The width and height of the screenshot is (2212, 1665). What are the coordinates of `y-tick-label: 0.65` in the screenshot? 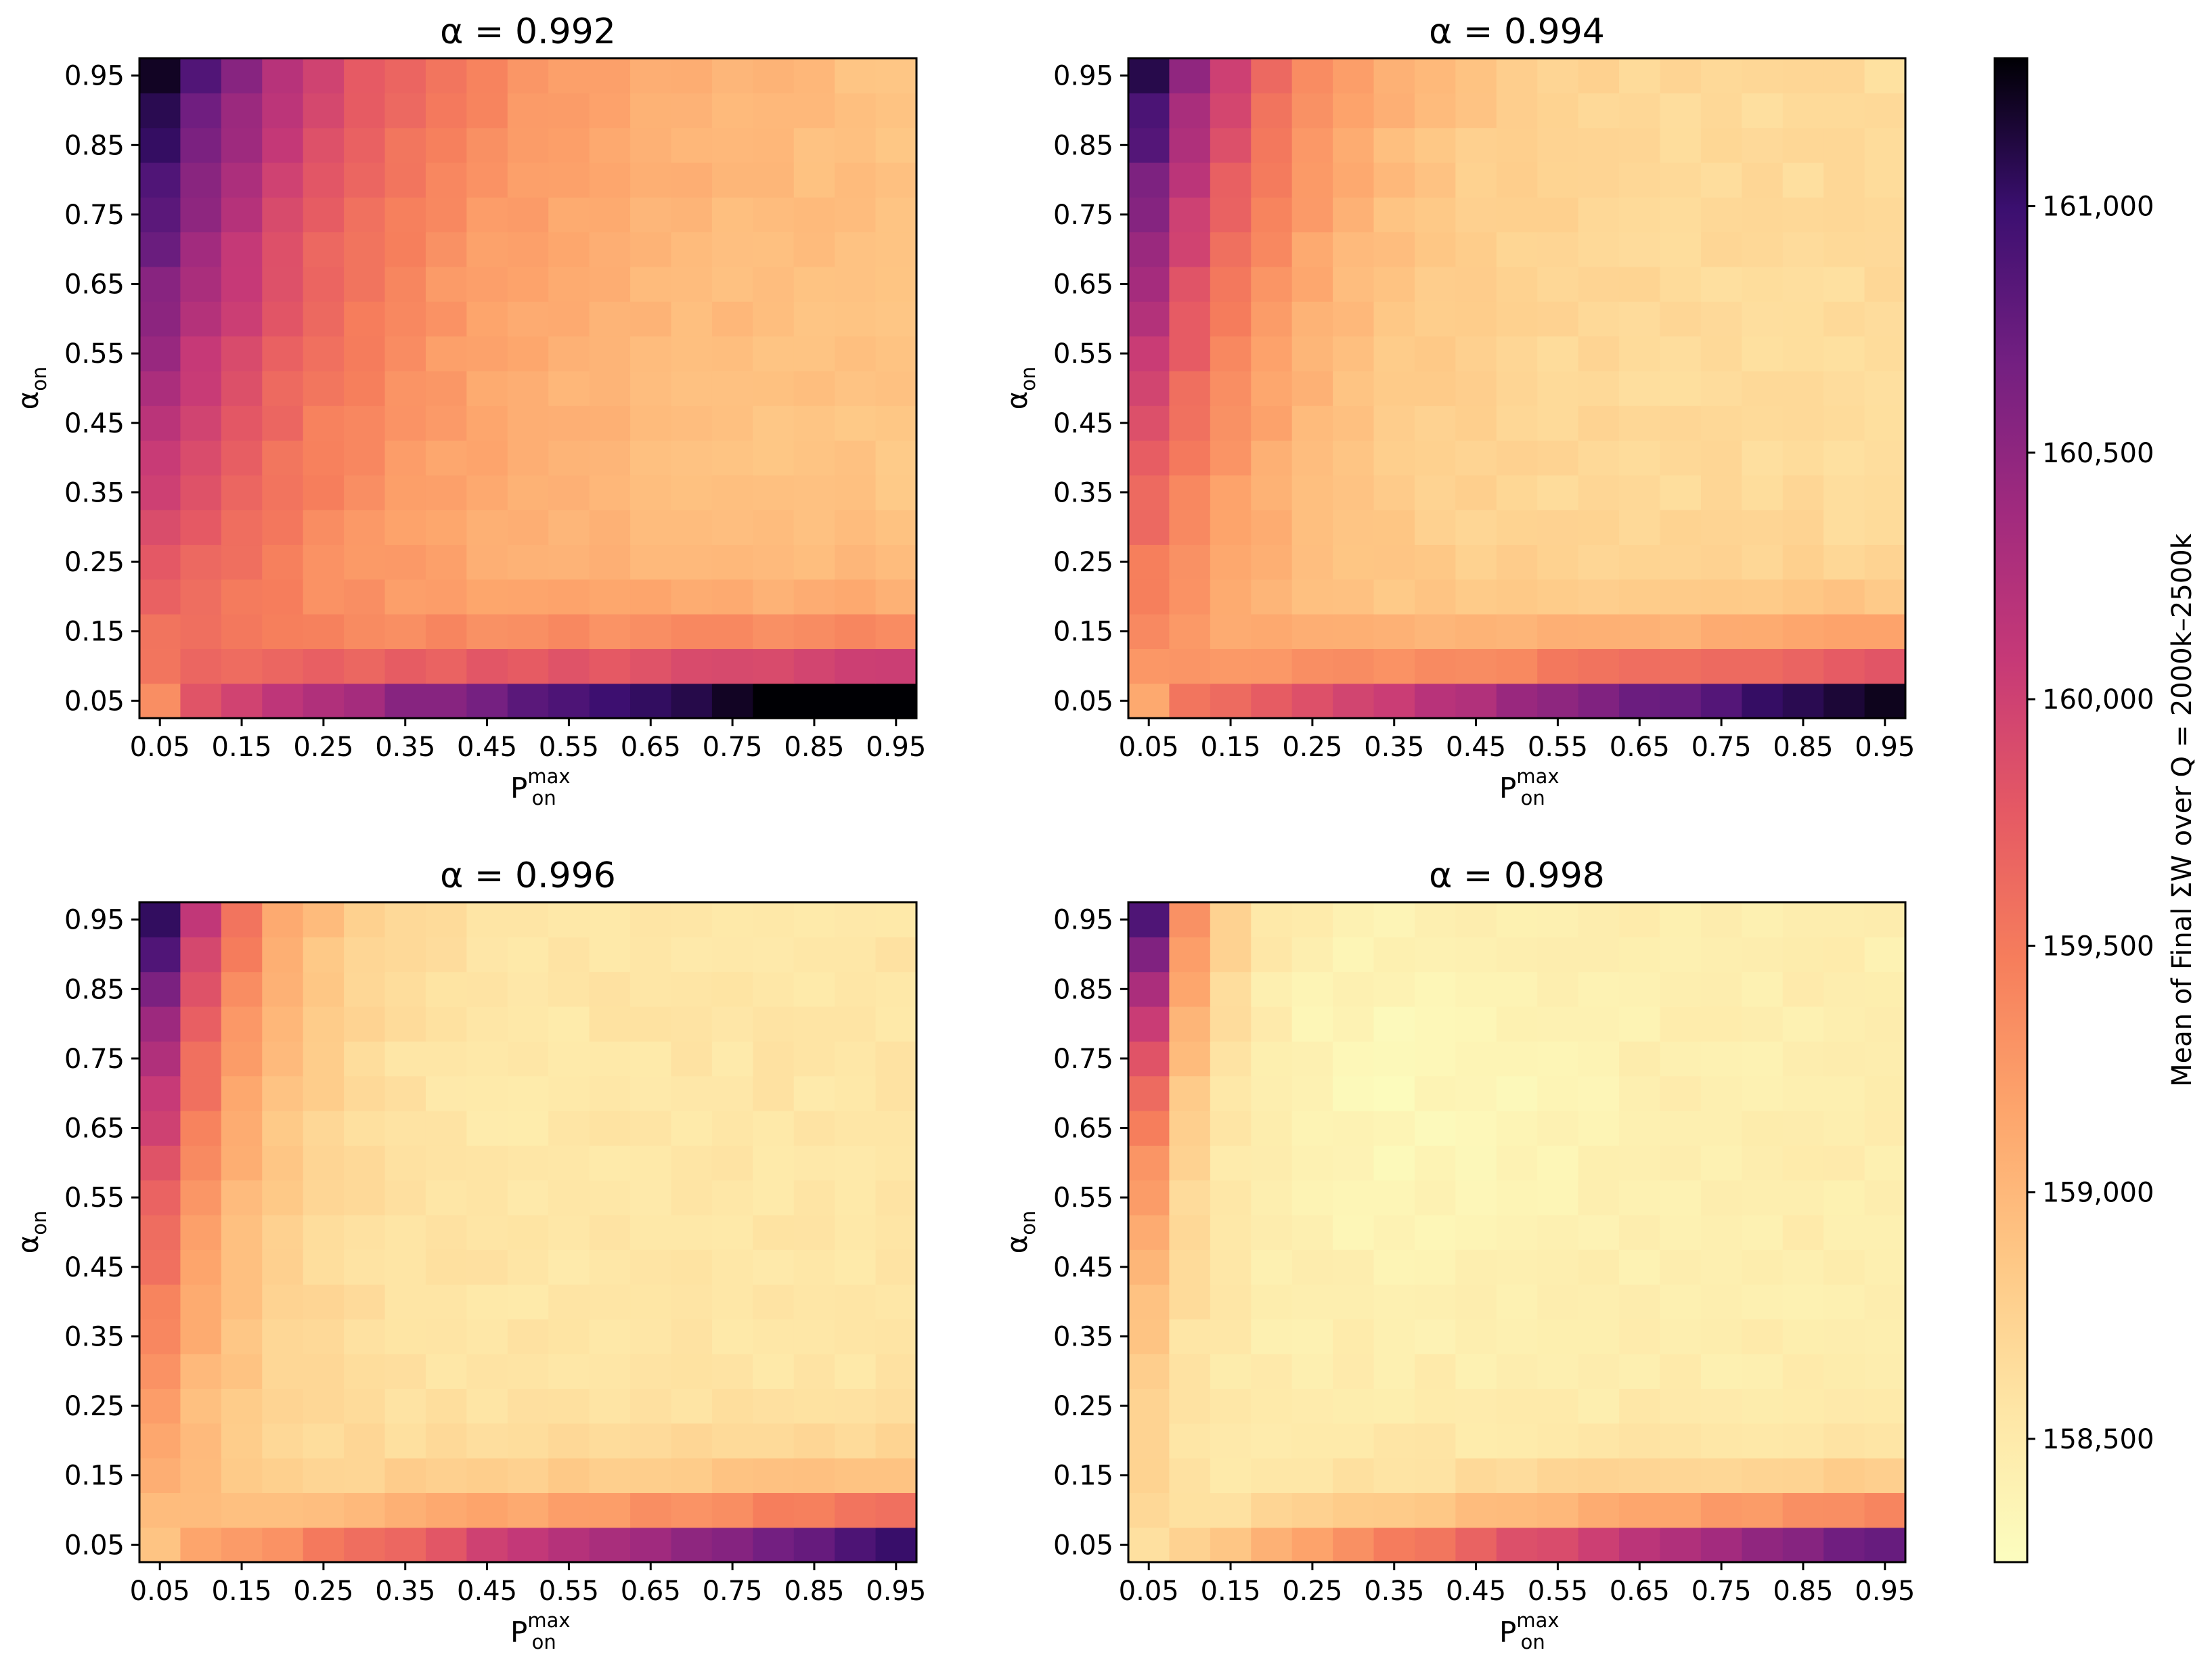 It's located at (94, 285).